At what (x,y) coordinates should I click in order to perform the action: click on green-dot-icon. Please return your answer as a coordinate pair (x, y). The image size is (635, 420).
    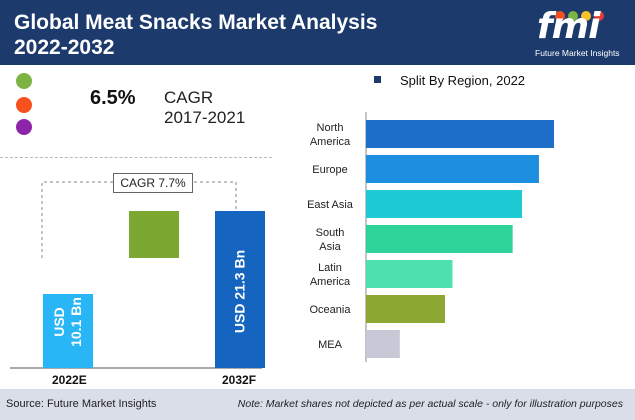
    Looking at the image, I should click on (24, 81).